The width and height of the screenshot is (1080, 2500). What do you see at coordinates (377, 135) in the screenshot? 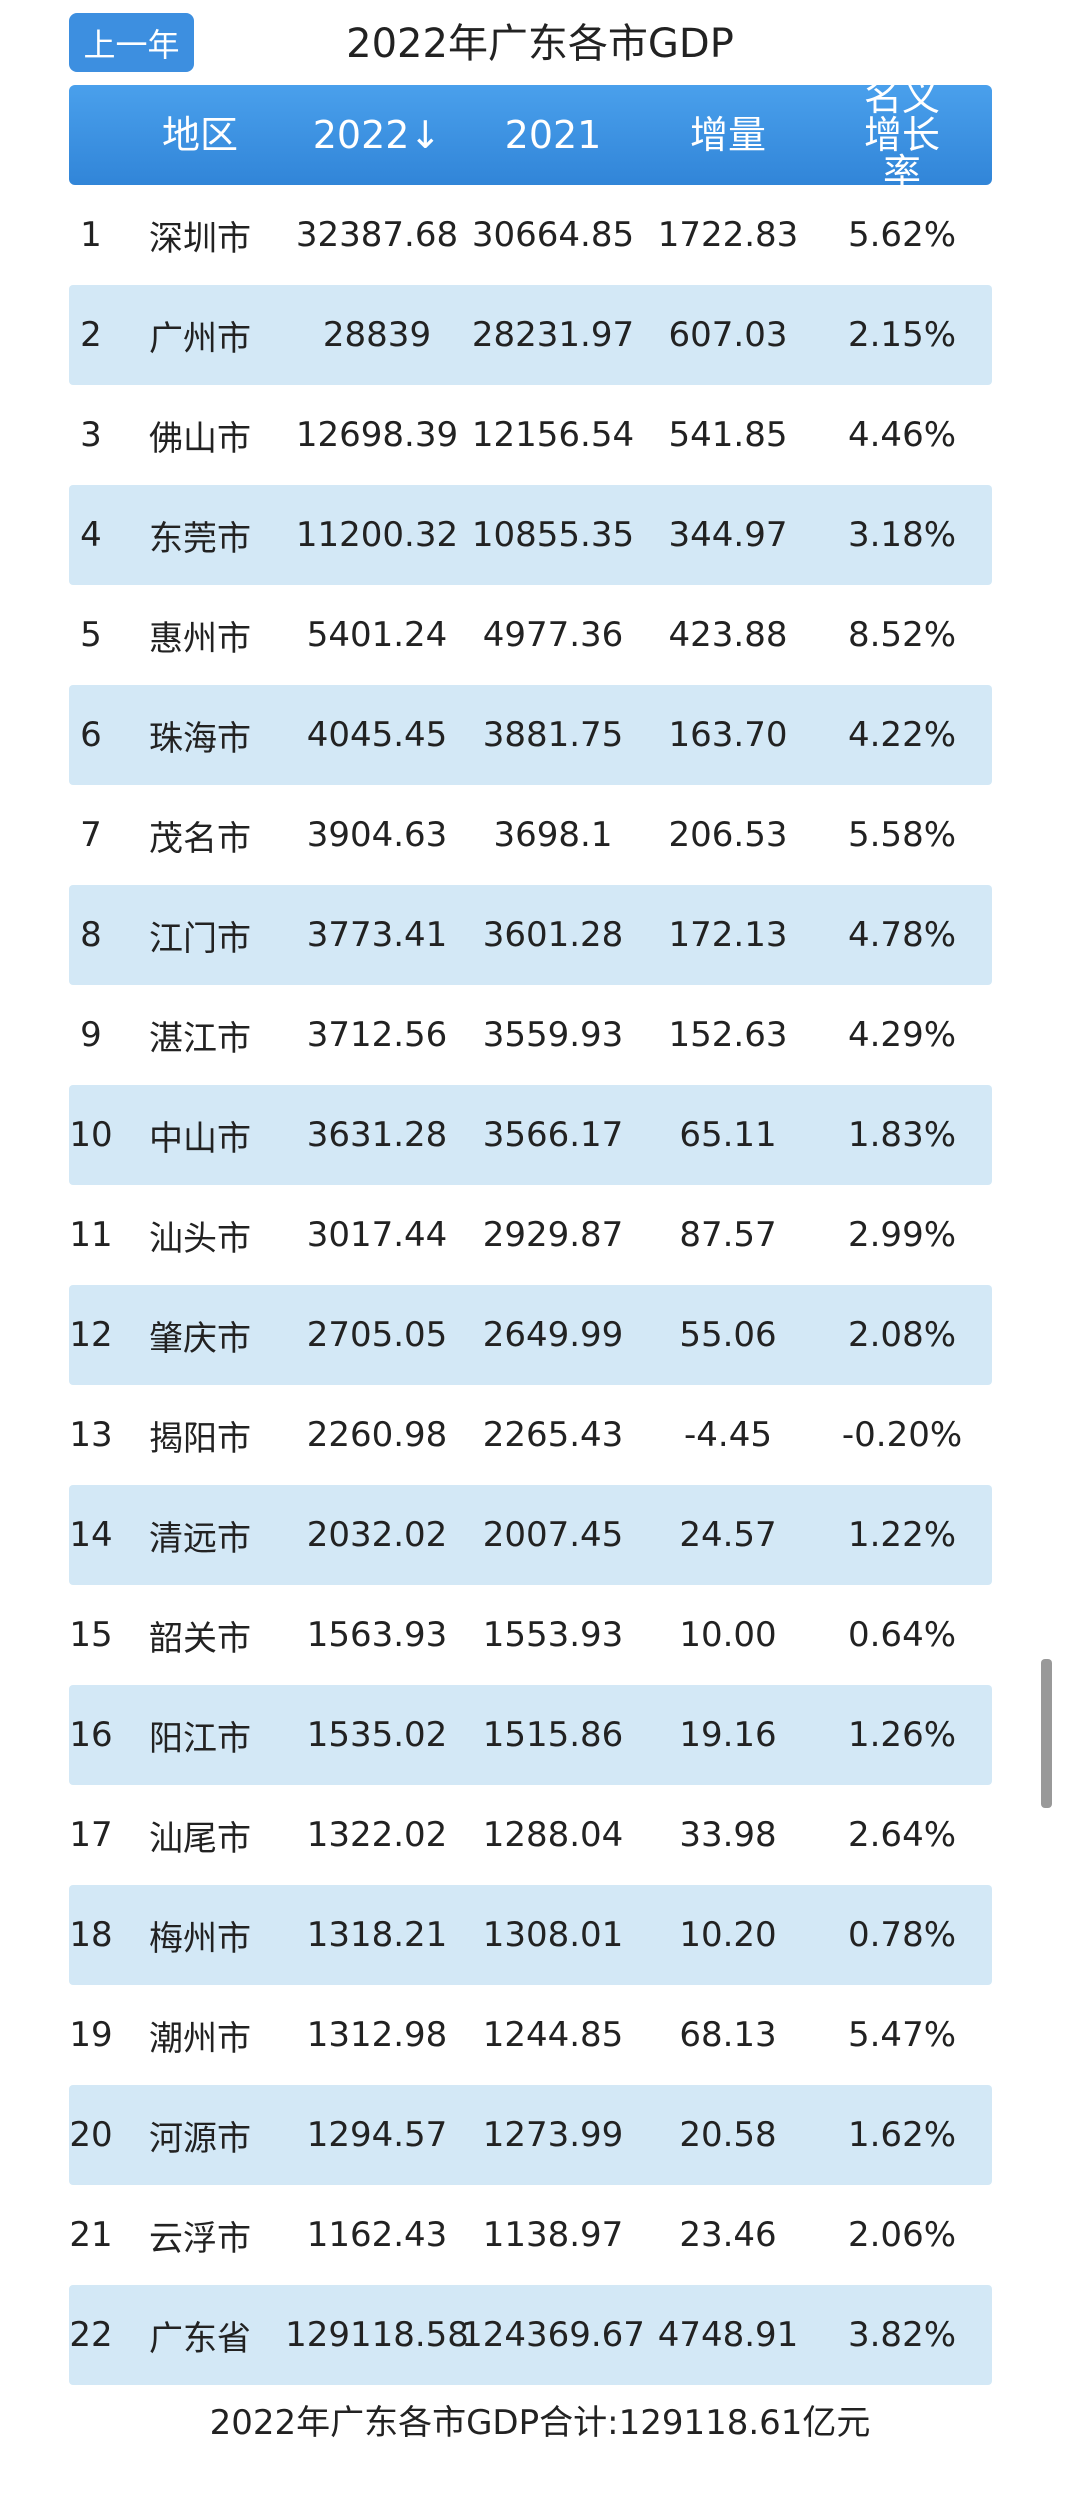
I see `column-header: 2022↓` at bounding box center [377, 135].